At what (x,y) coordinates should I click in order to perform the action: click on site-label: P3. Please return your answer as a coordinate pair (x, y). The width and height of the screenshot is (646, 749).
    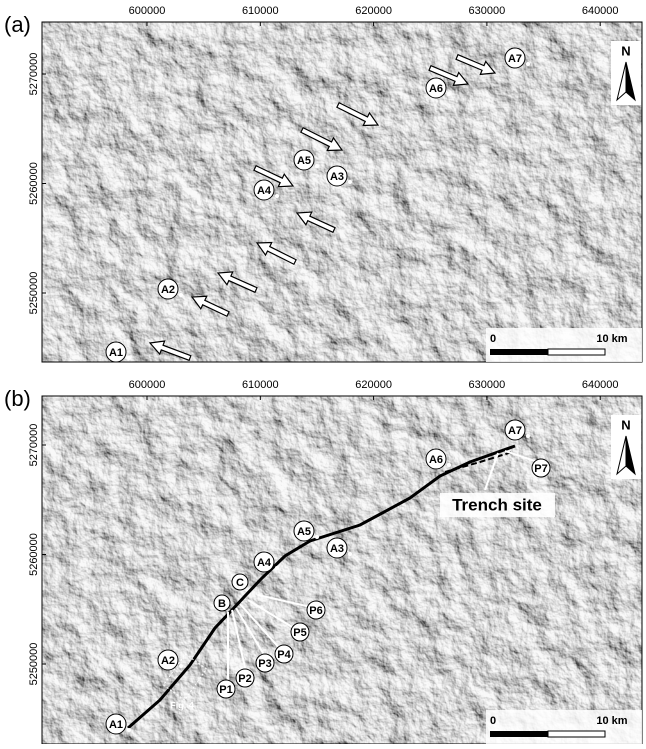
    Looking at the image, I should click on (264, 664).